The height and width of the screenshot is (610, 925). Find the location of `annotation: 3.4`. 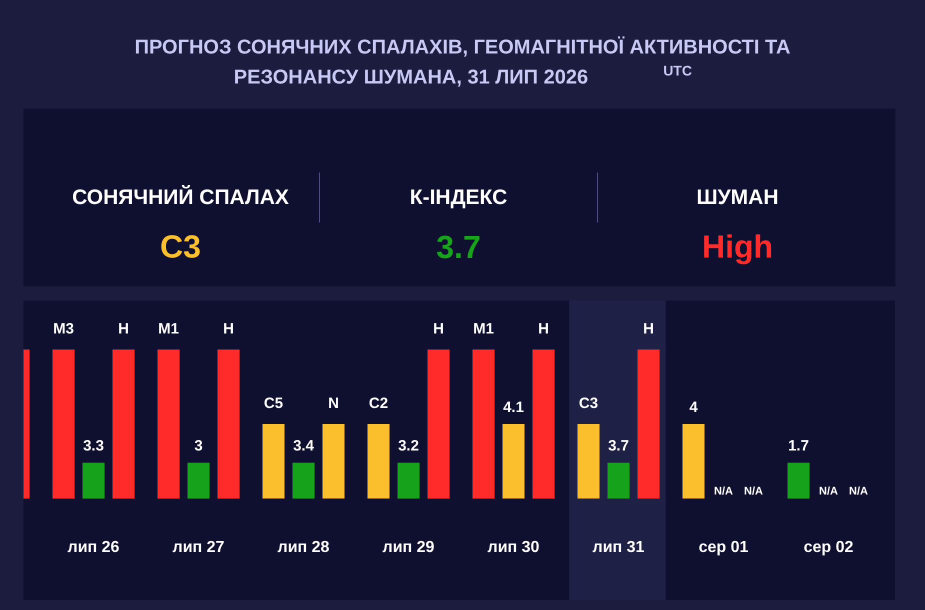

annotation: 3.4 is located at coordinates (304, 446).